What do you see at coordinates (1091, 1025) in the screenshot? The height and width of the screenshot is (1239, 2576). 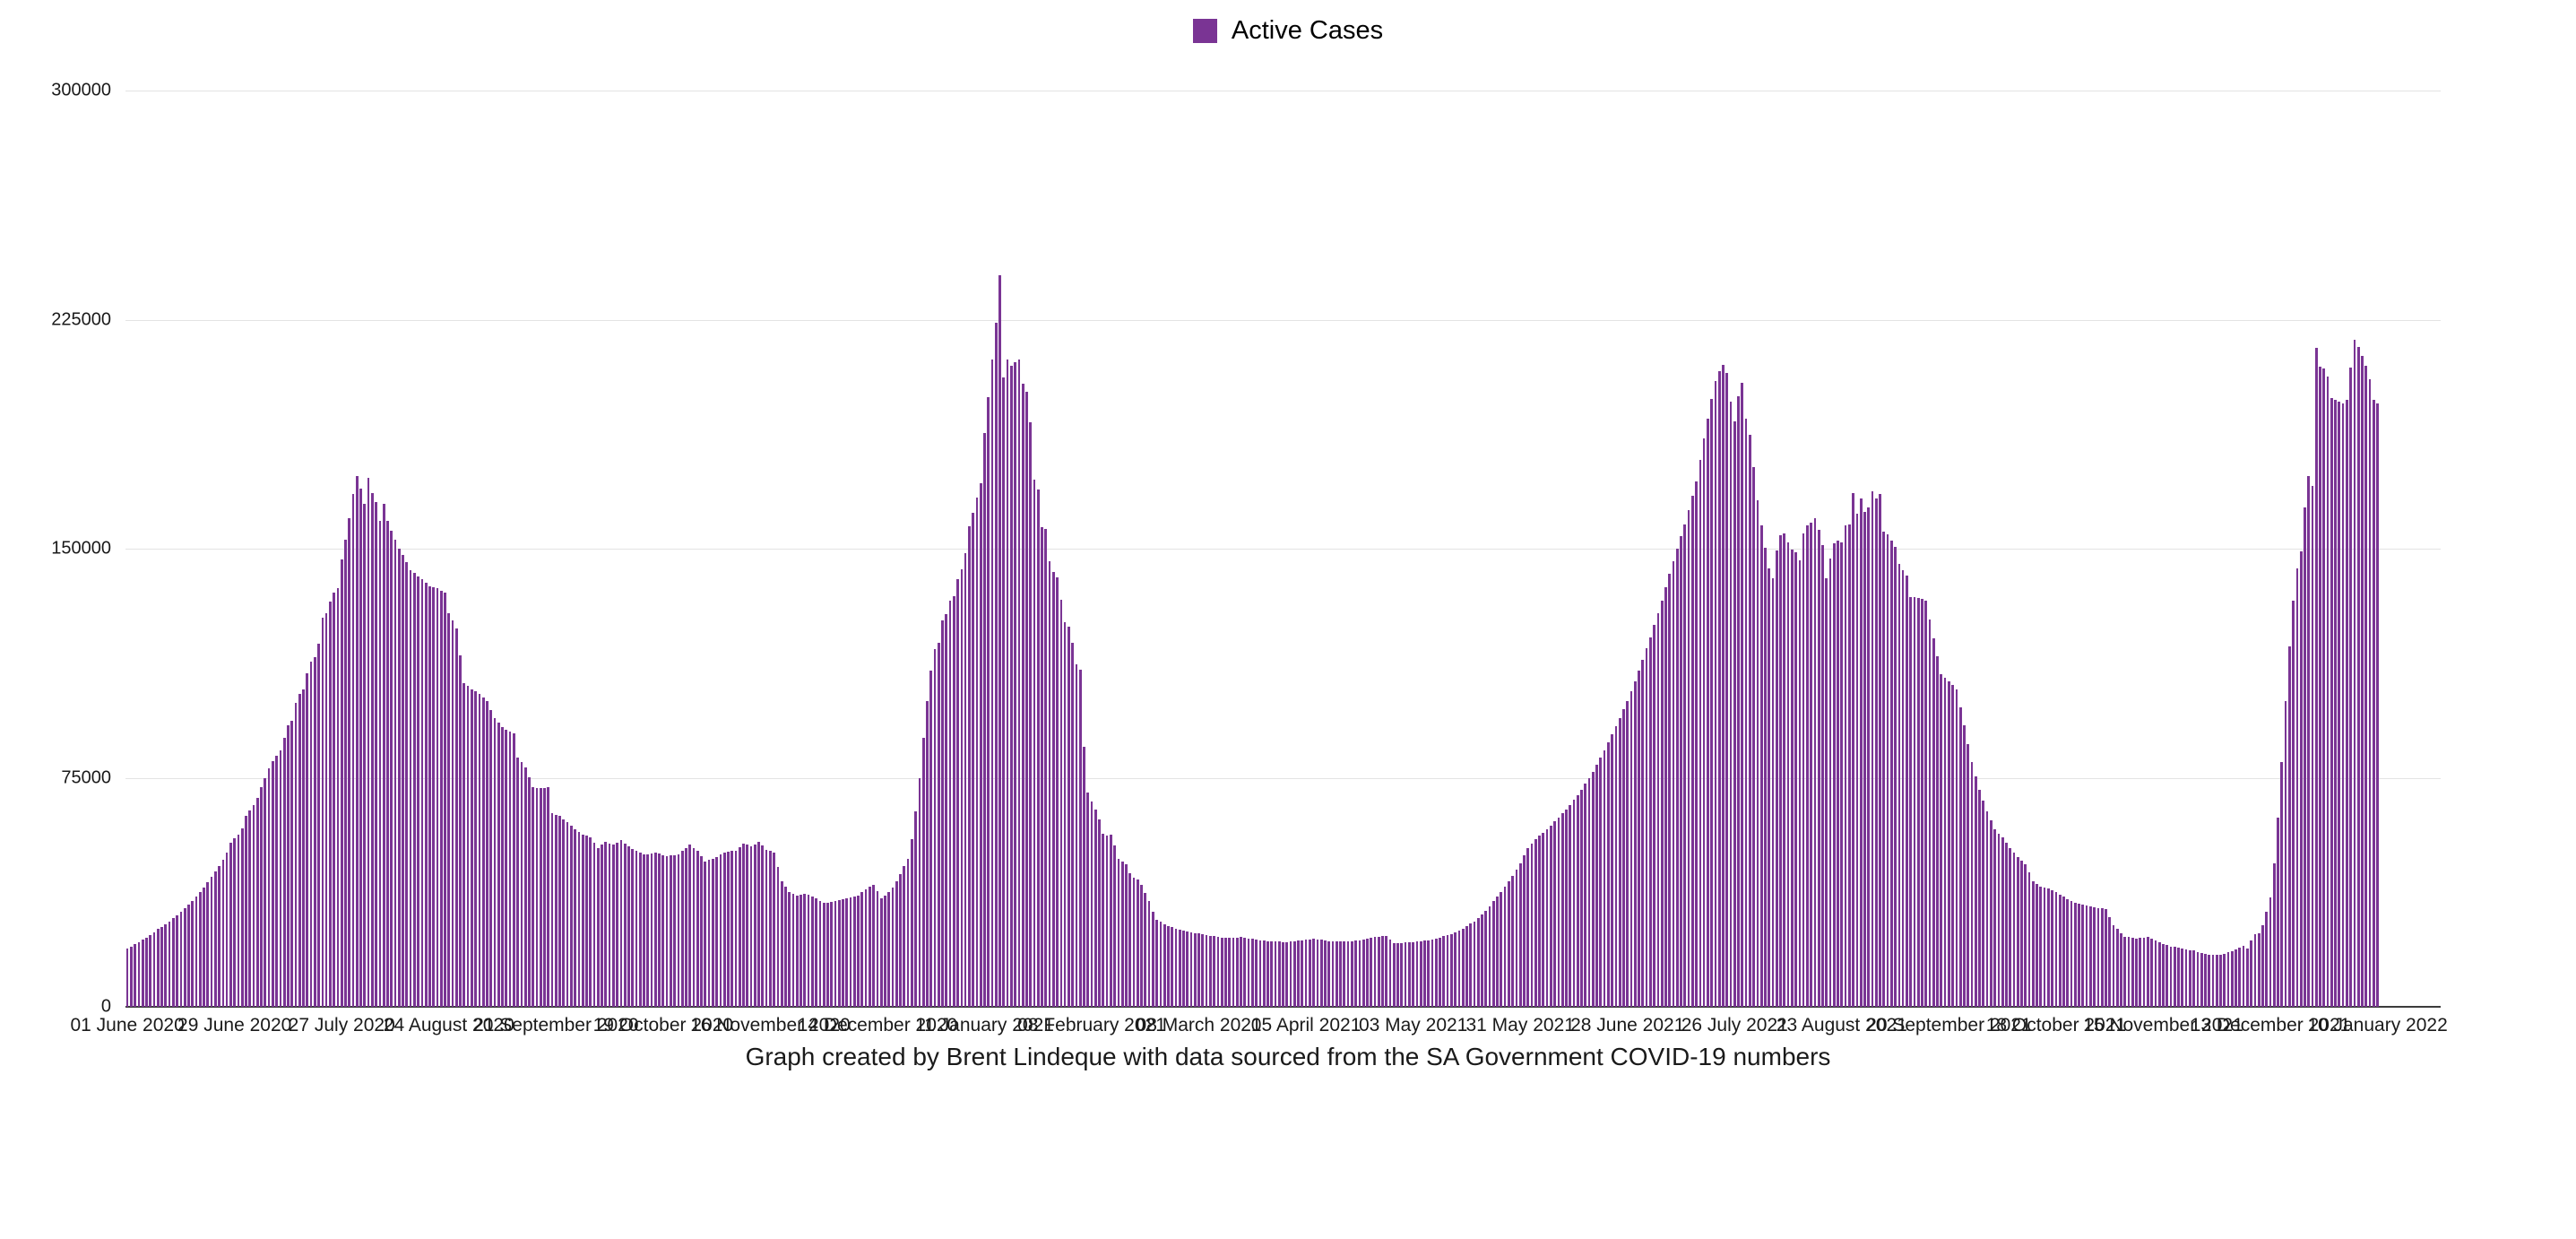 I see `x-tick-label: 08 February 2021` at bounding box center [1091, 1025].